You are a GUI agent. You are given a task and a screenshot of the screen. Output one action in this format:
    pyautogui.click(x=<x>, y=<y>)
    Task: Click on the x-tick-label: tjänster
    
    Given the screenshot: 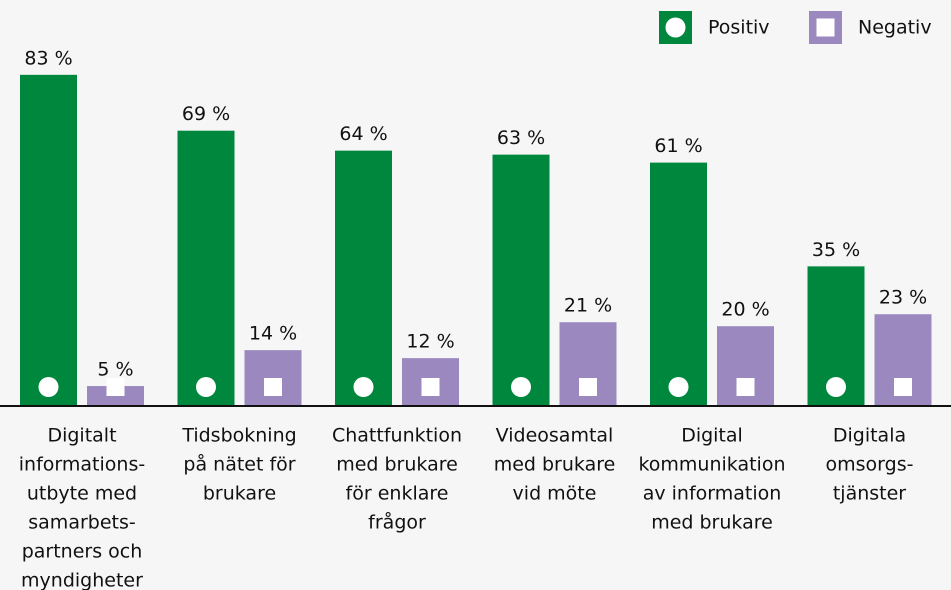 What is the action you would take?
    pyautogui.click(x=869, y=494)
    